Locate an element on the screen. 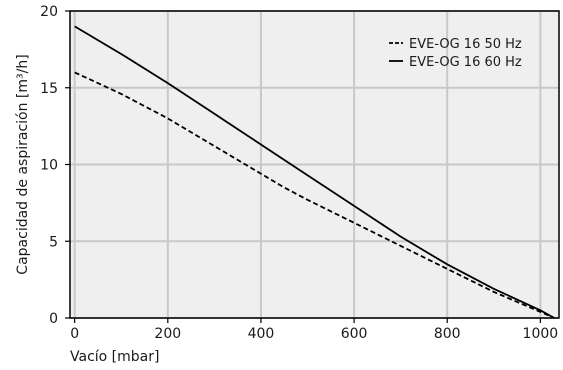 This screenshot has width=563, height=370. legend: EVE-OG 16 50 Hz EVE-OG 16 60 Hz is located at coordinates (455, 53).